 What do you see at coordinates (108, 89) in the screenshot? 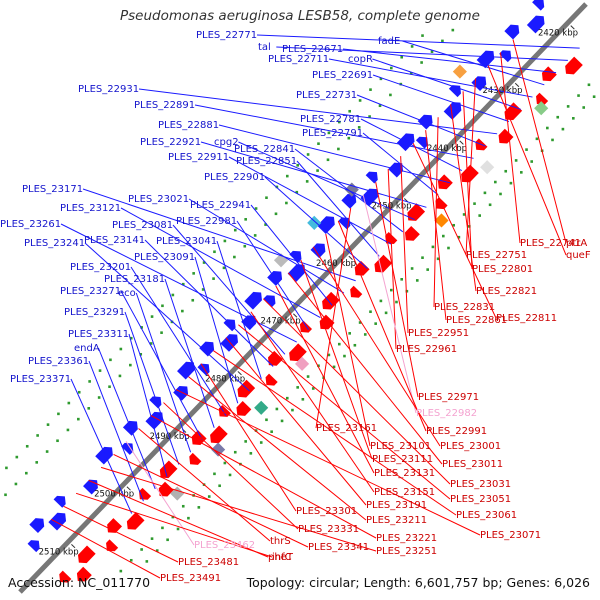
I see `forward-gene-label: PLES_22931` at bounding box center [108, 89].